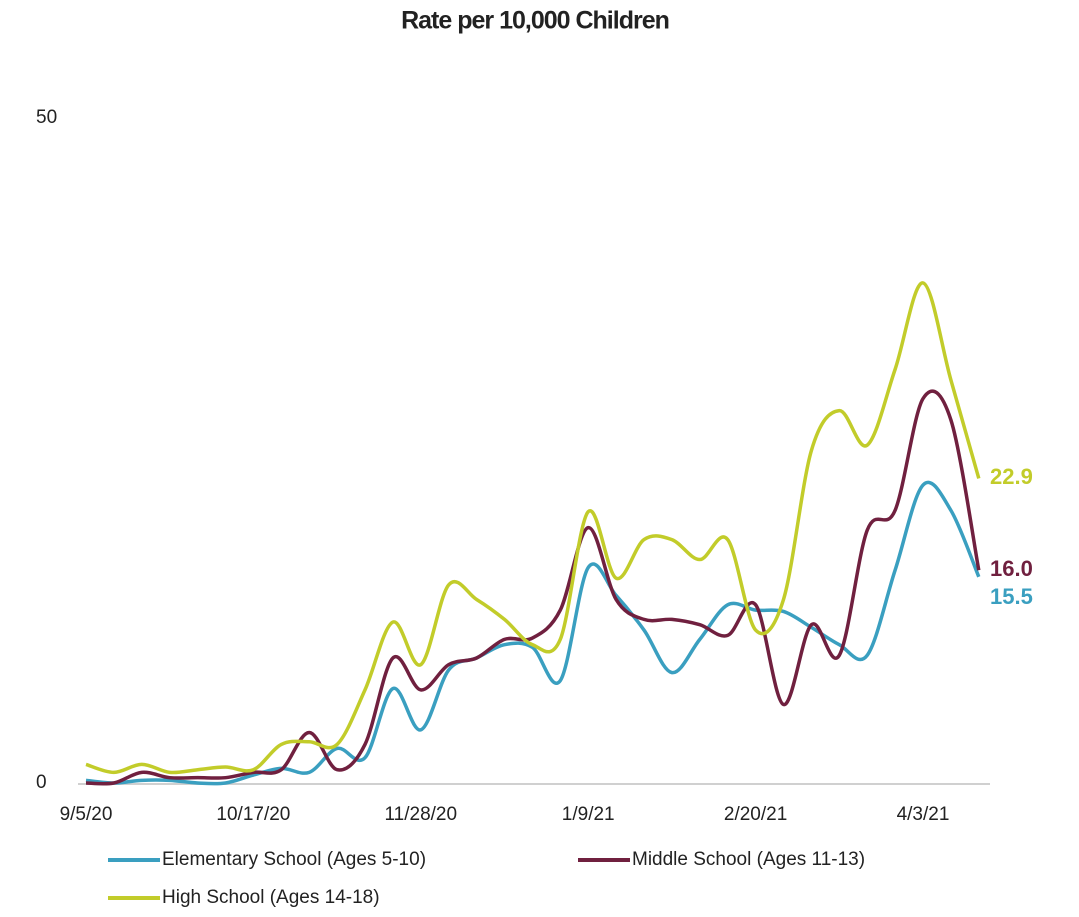  What do you see at coordinates (253, 814) in the screenshot?
I see `x-tick-label: 10/17/20` at bounding box center [253, 814].